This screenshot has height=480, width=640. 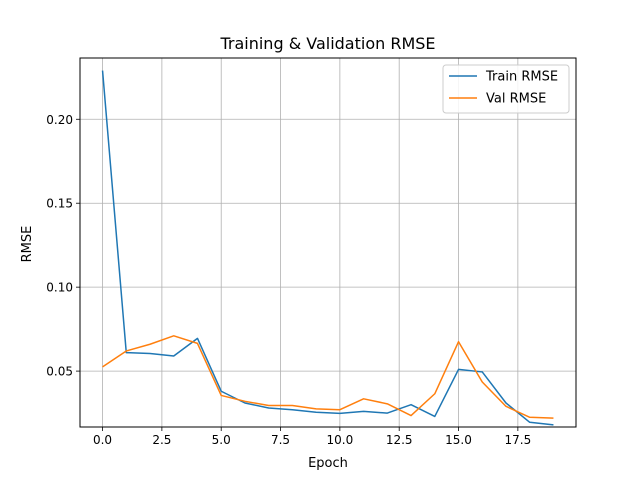 I want to click on x-axis-ticks: 0.0 2.5 5.0 7.5 10.0 12.5 15.0 17.5, so click(x=312, y=437).